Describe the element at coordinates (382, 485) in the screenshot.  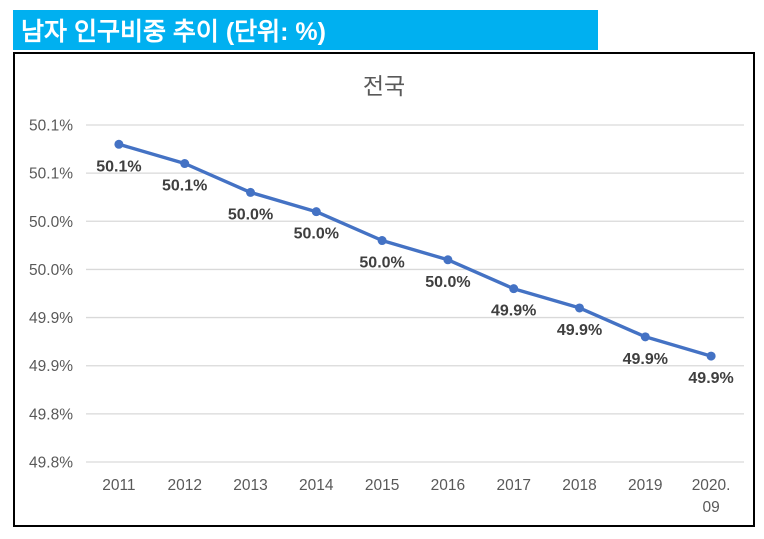
I see `x-tick-label: 2015` at that location.